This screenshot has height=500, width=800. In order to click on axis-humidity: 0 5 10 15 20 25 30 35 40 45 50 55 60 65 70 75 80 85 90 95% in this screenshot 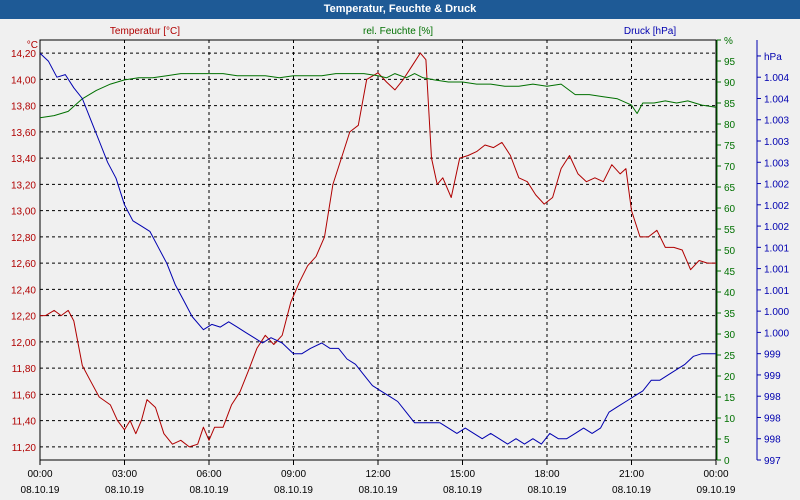, I will do `click(726, 251)`.